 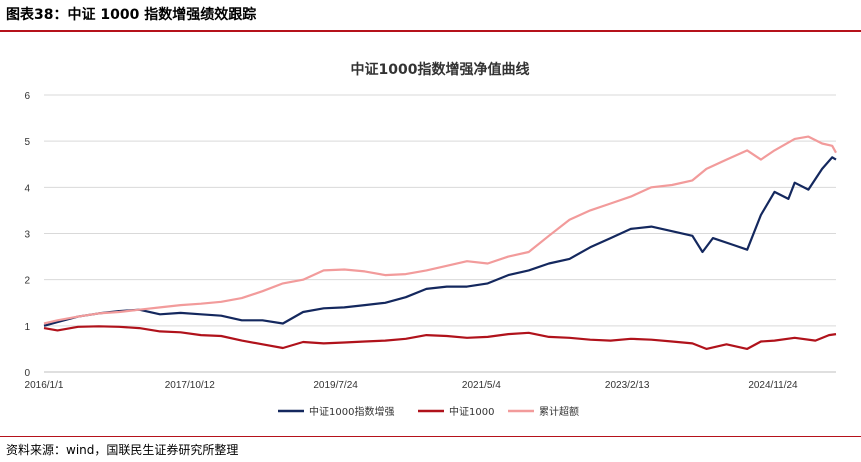 I want to click on chart-title: 中证1000指数增强净值曲线, so click(x=440, y=69).